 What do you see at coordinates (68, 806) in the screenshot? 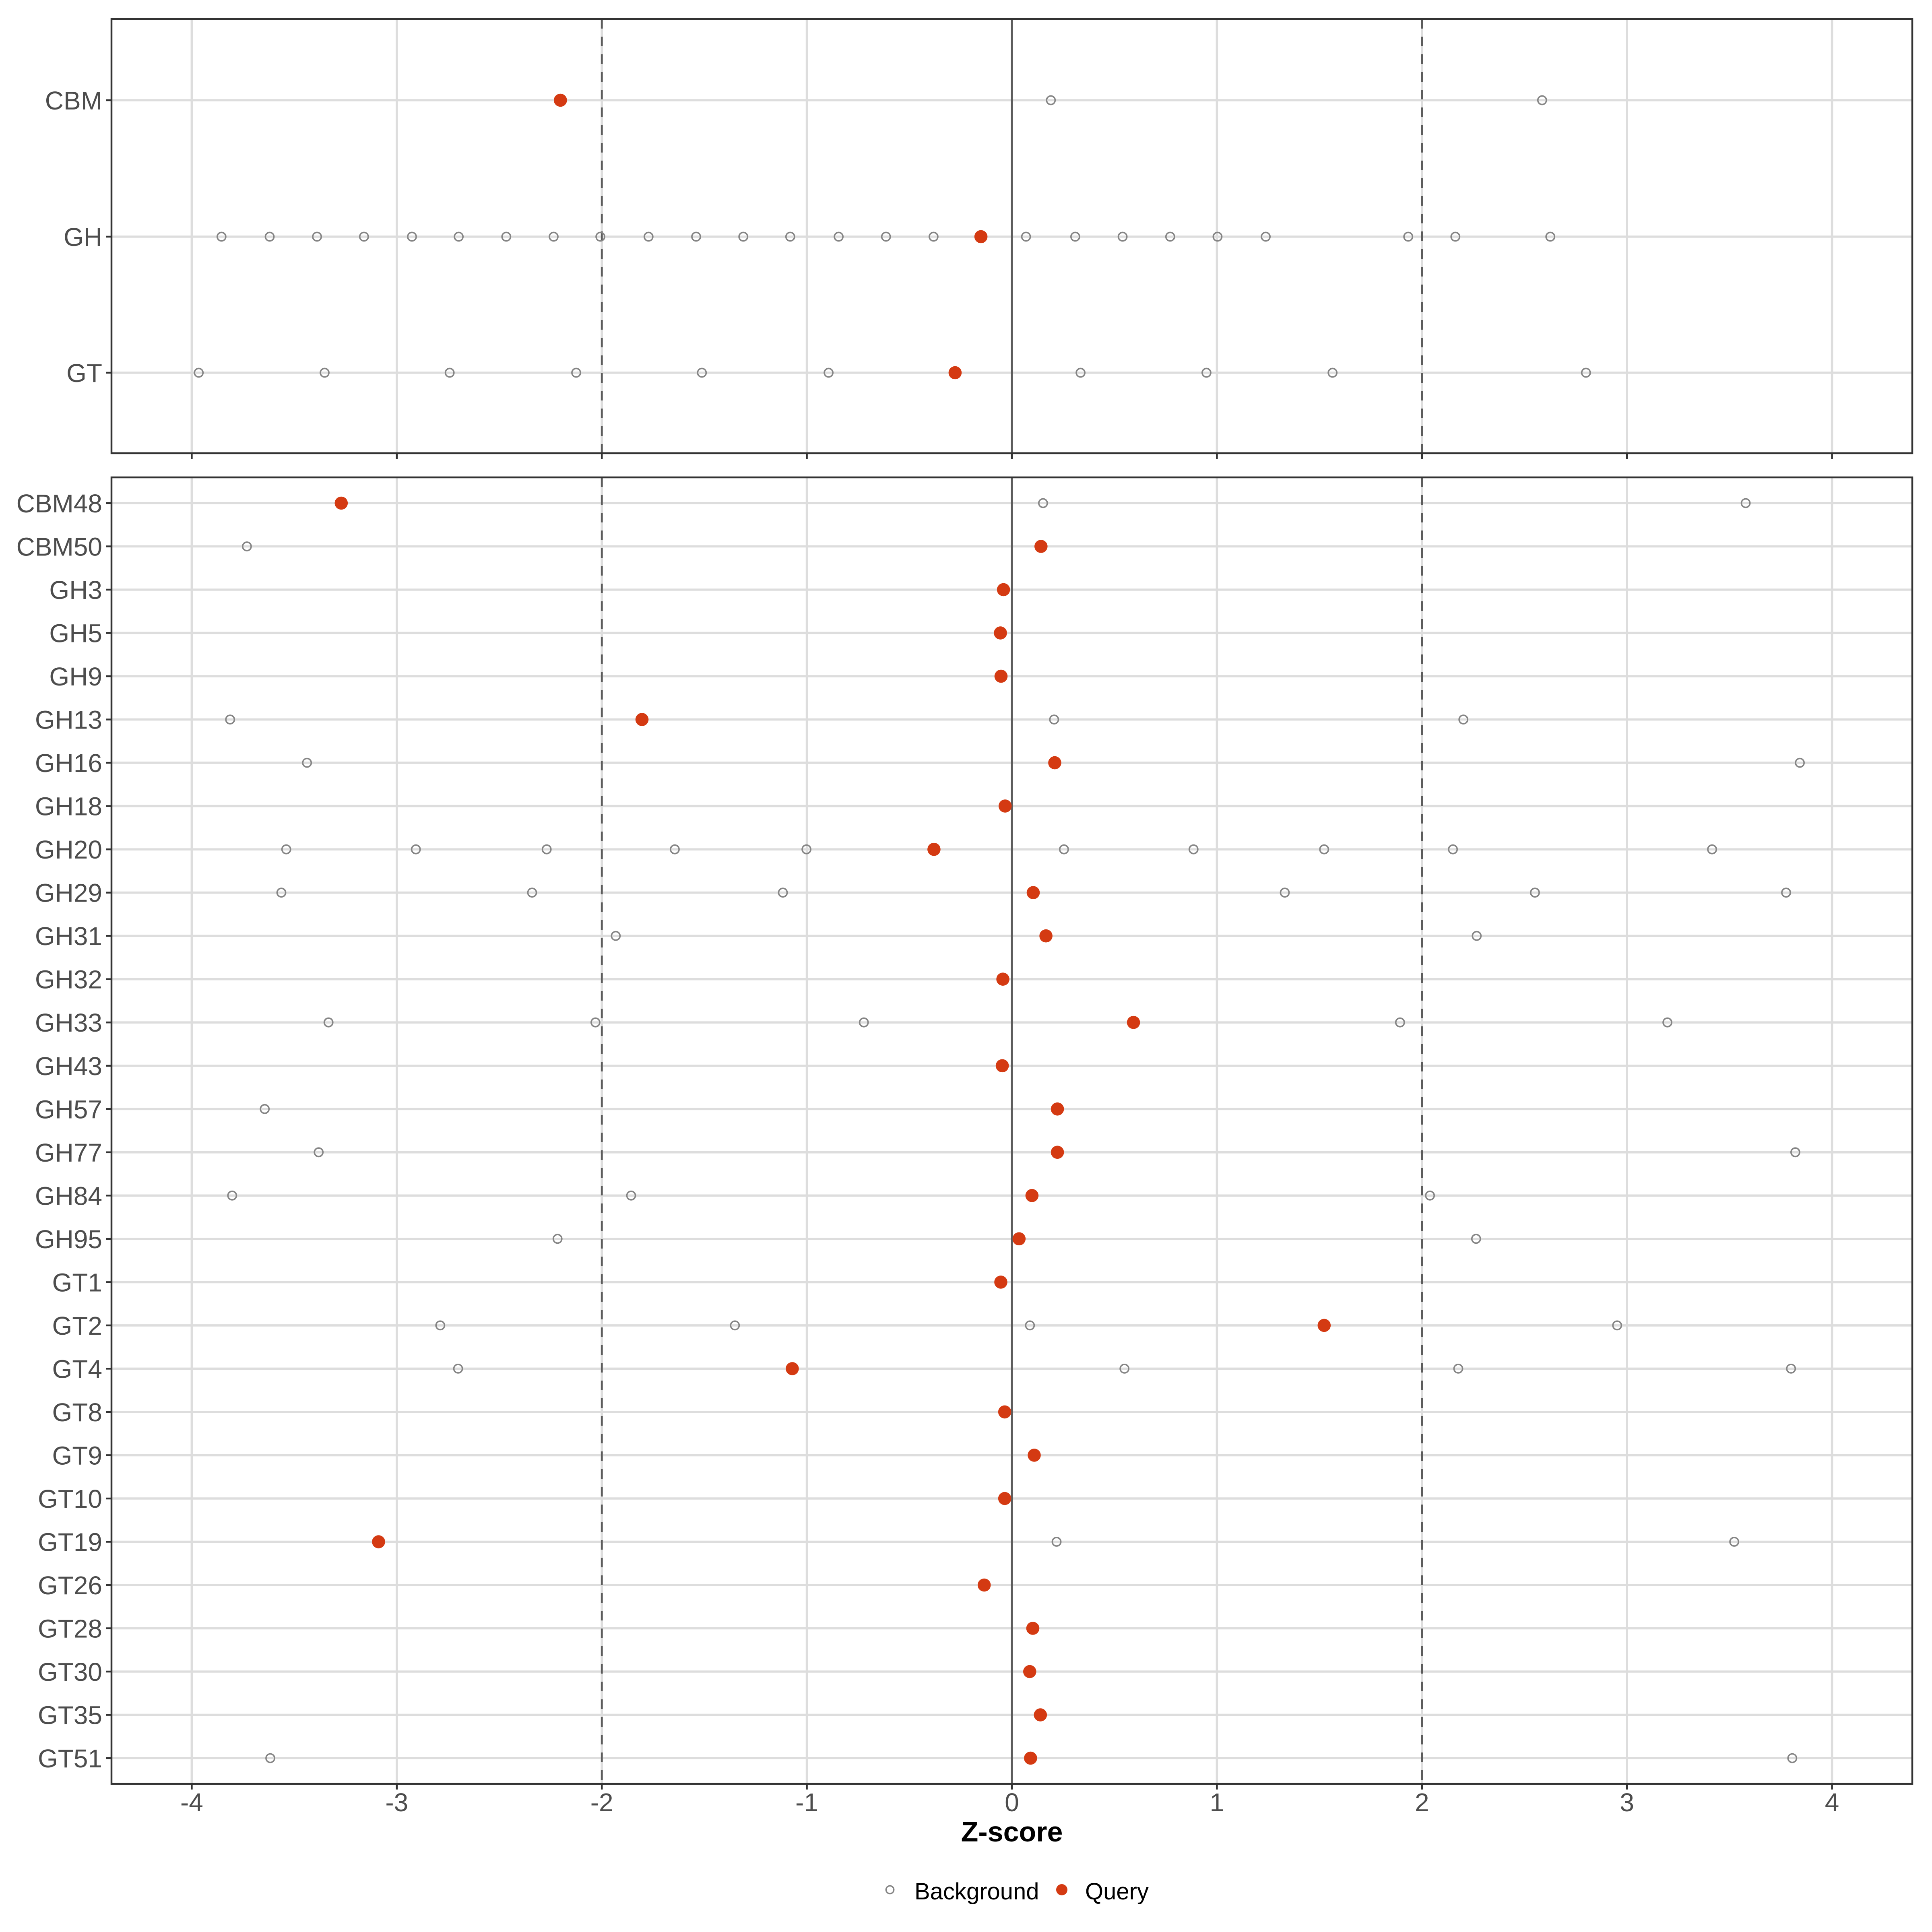
I see `svg-text: GH18` at bounding box center [68, 806].